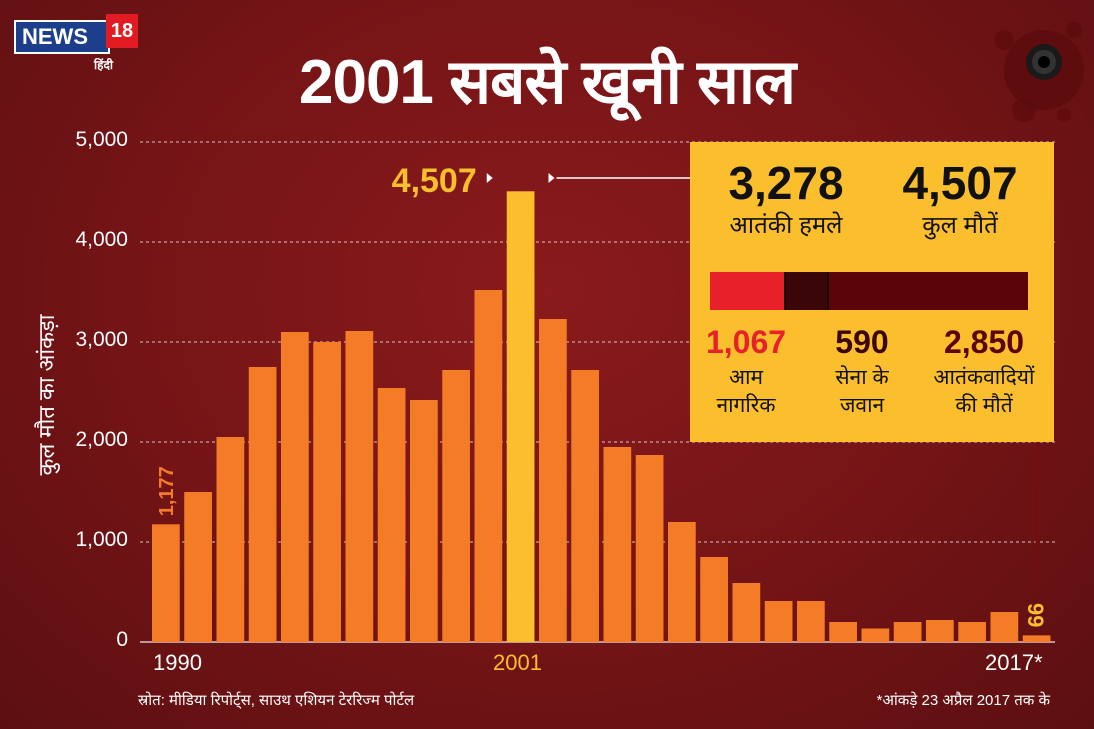 This screenshot has width=1094, height=729. What do you see at coordinates (862, 392) in the screenshot?
I see `soldiers-label: सेना के जवान` at bounding box center [862, 392].